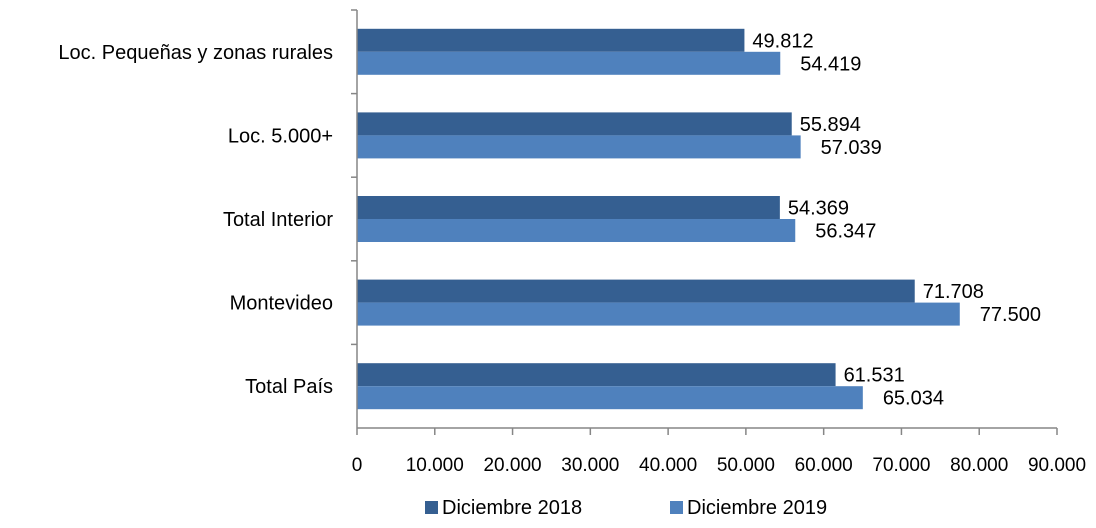  What do you see at coordinates (824, 465) in the screenshot?
I see `x-tick-label: 60.000` at bounding box center [824, 465].